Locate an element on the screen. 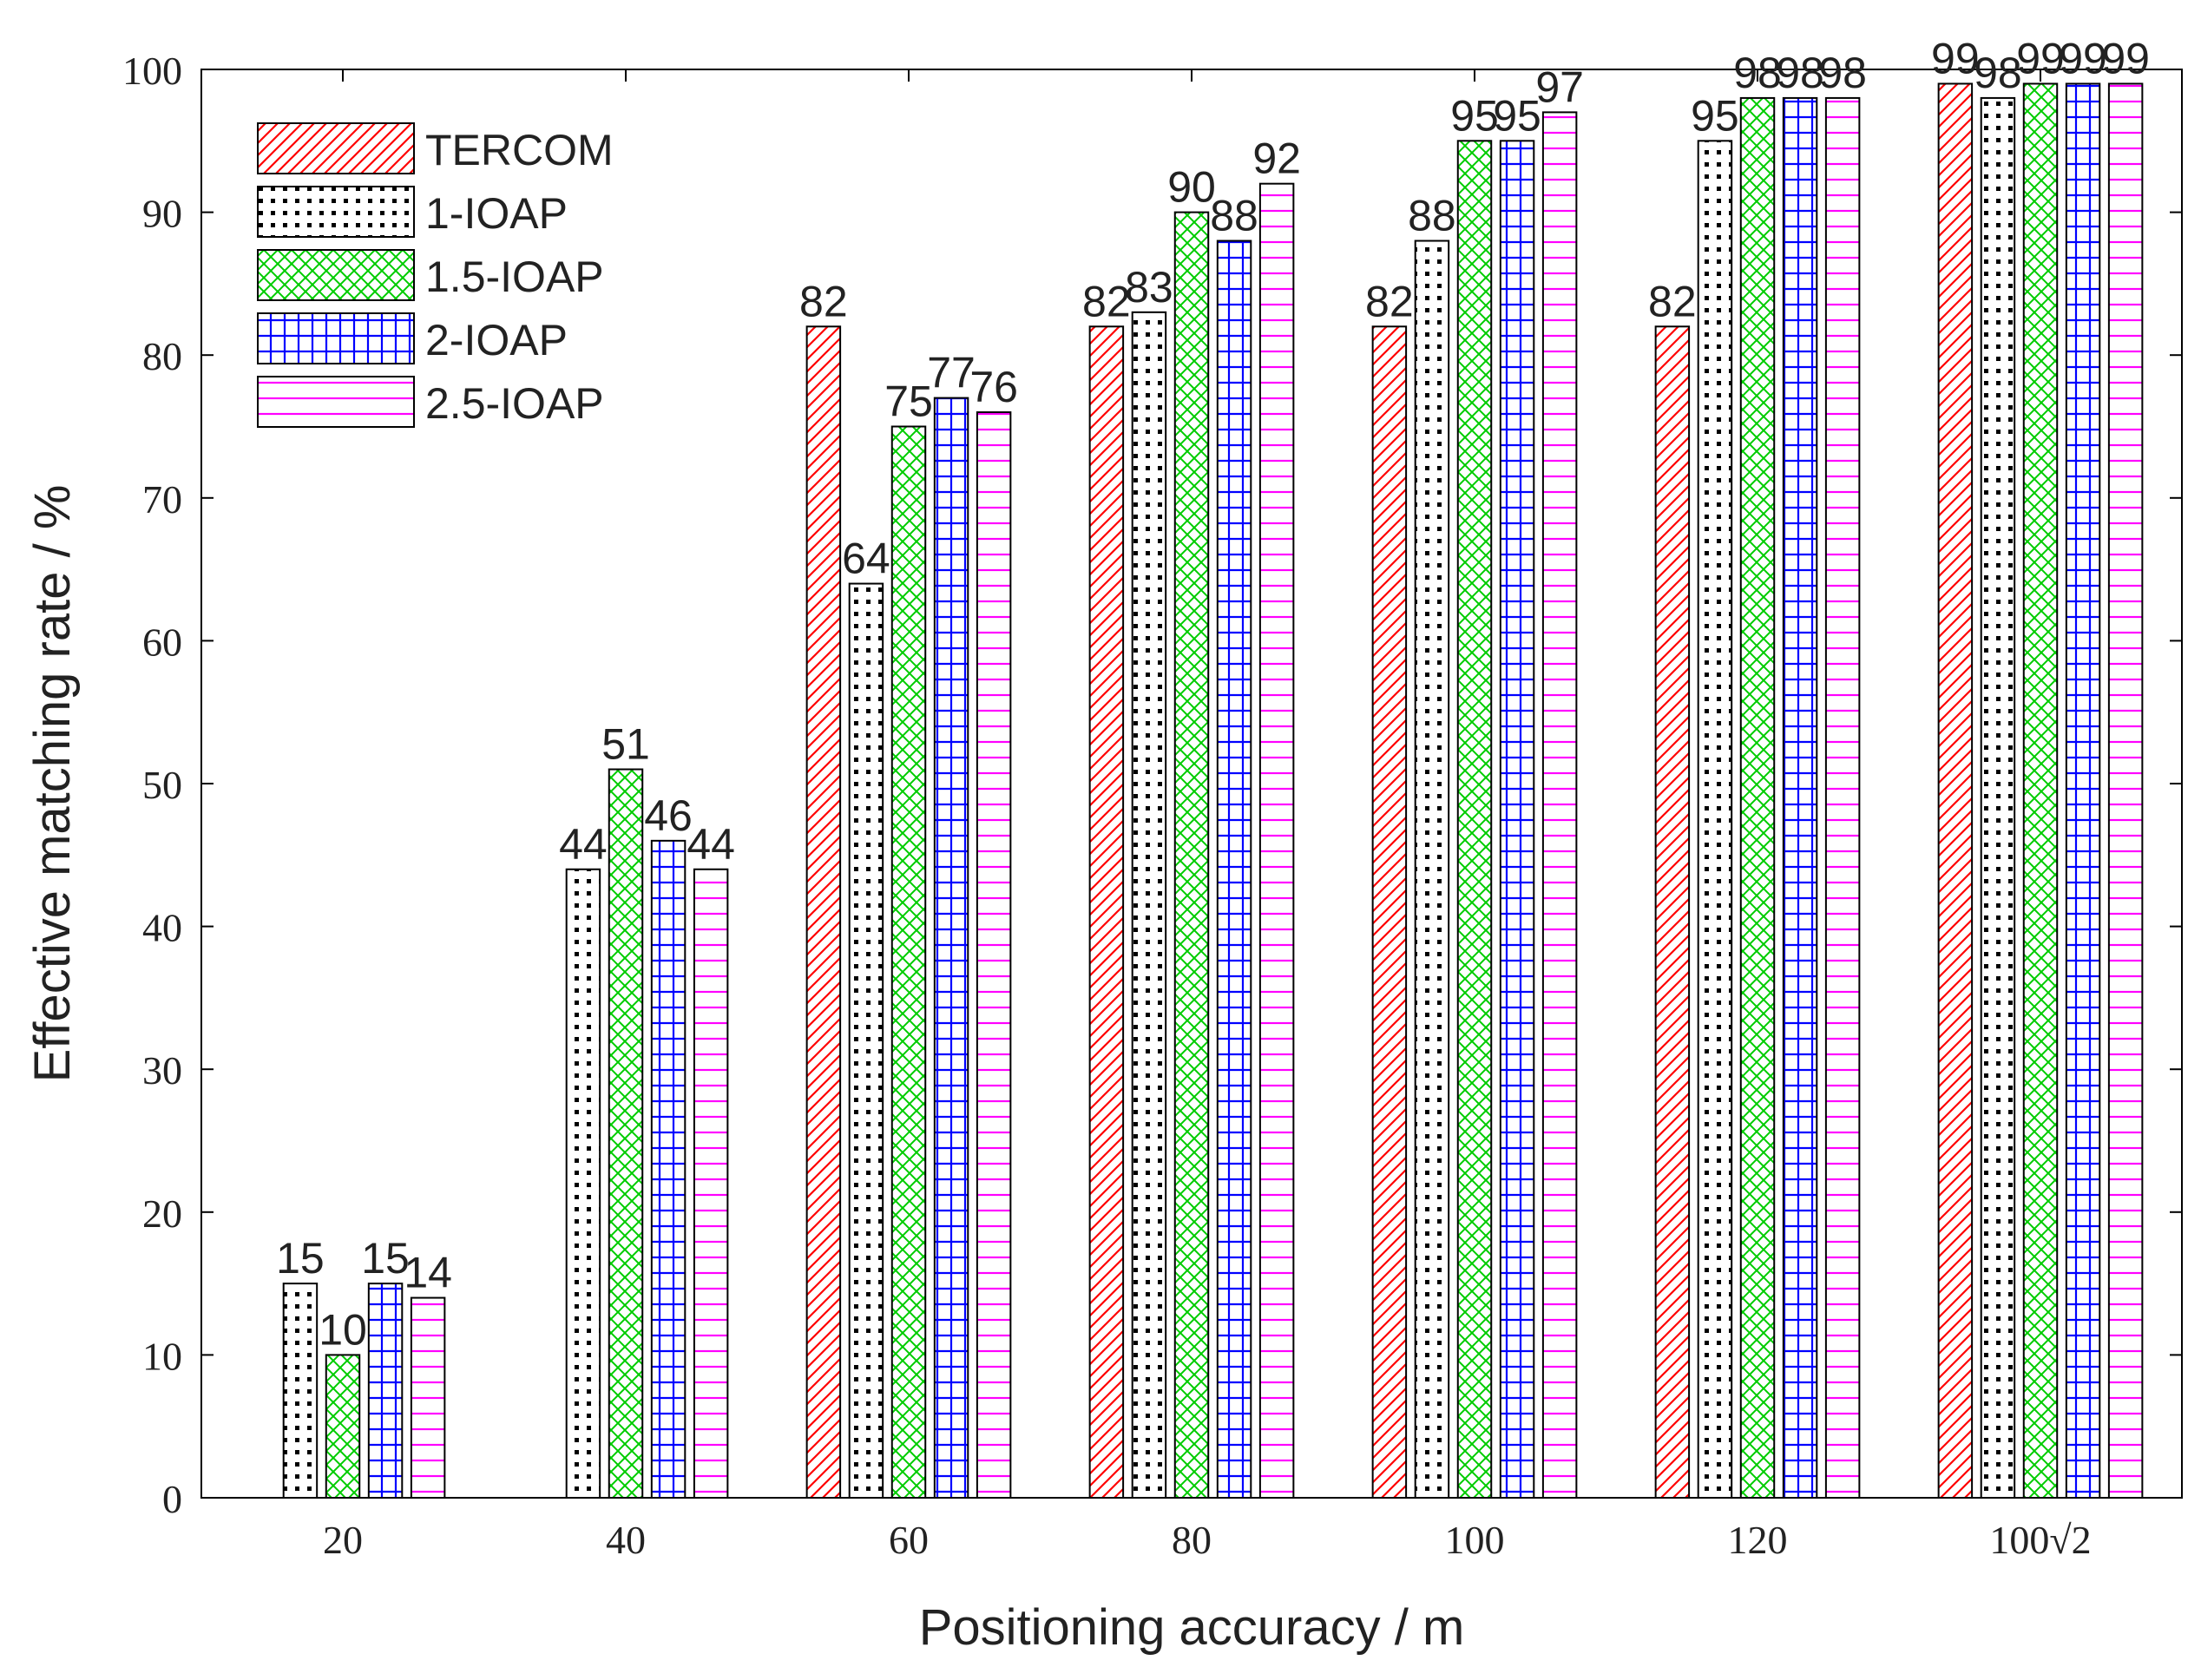 Image resolution: width=2201 pixels, height=1680 pixels. bar-value-label: 92 is located at coordinates (1276, 159).